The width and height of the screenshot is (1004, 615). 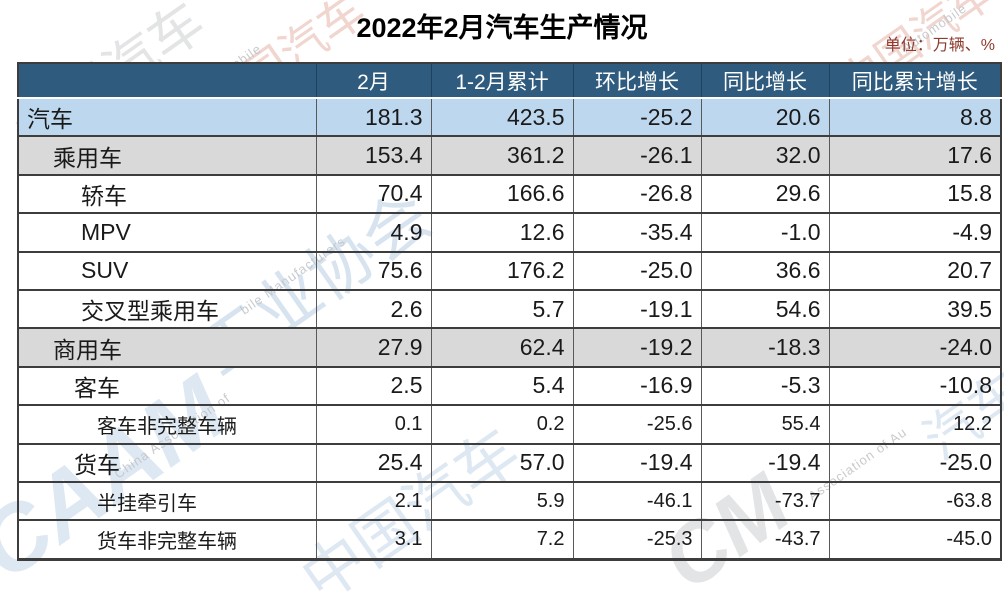 What do you see at coordinates (764, 501) in the screenshot?
I see `cell-value: -73.7` at bounding box center [764, 501].